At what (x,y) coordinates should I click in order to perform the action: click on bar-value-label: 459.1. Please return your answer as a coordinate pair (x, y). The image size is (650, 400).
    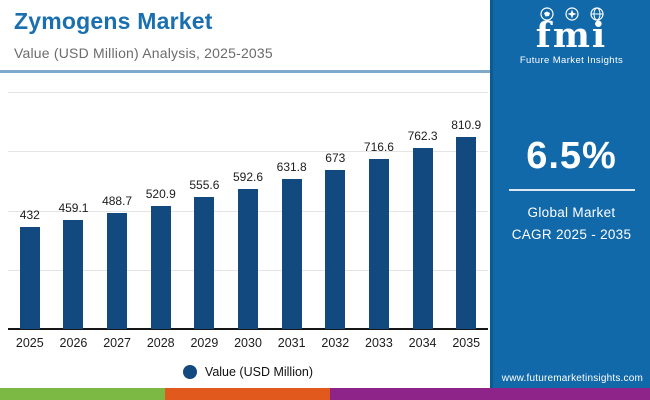
    Looking at the image, I should click on (73, 208).